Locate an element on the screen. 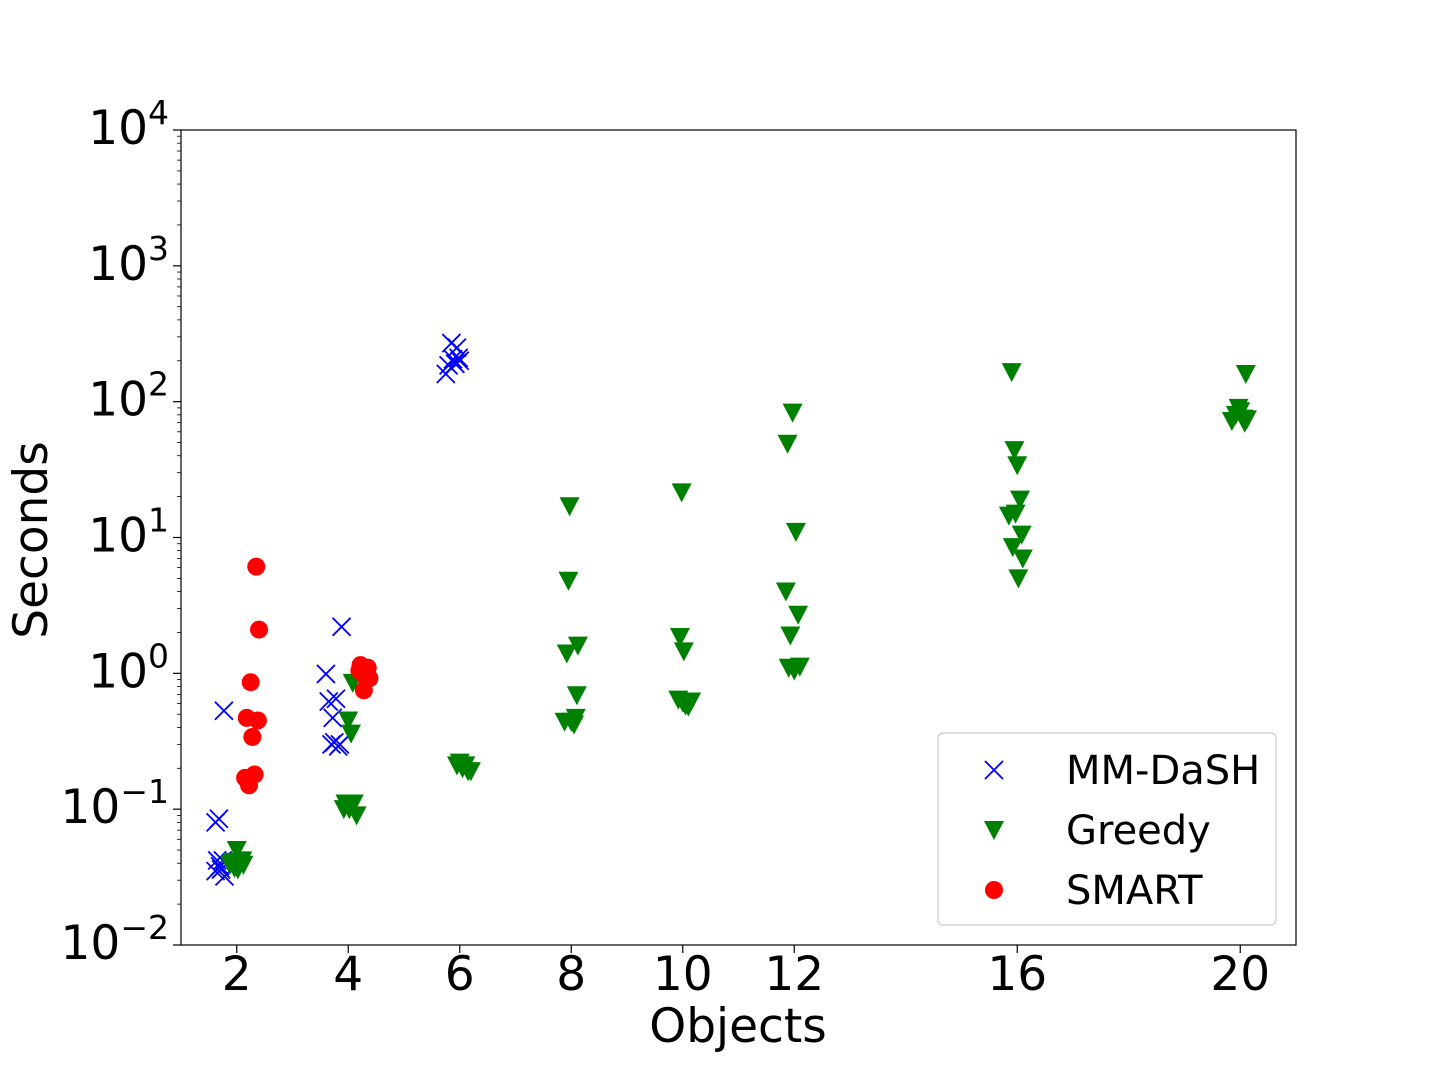  x-tick-label: 8 is located at coordinates (571, 974).